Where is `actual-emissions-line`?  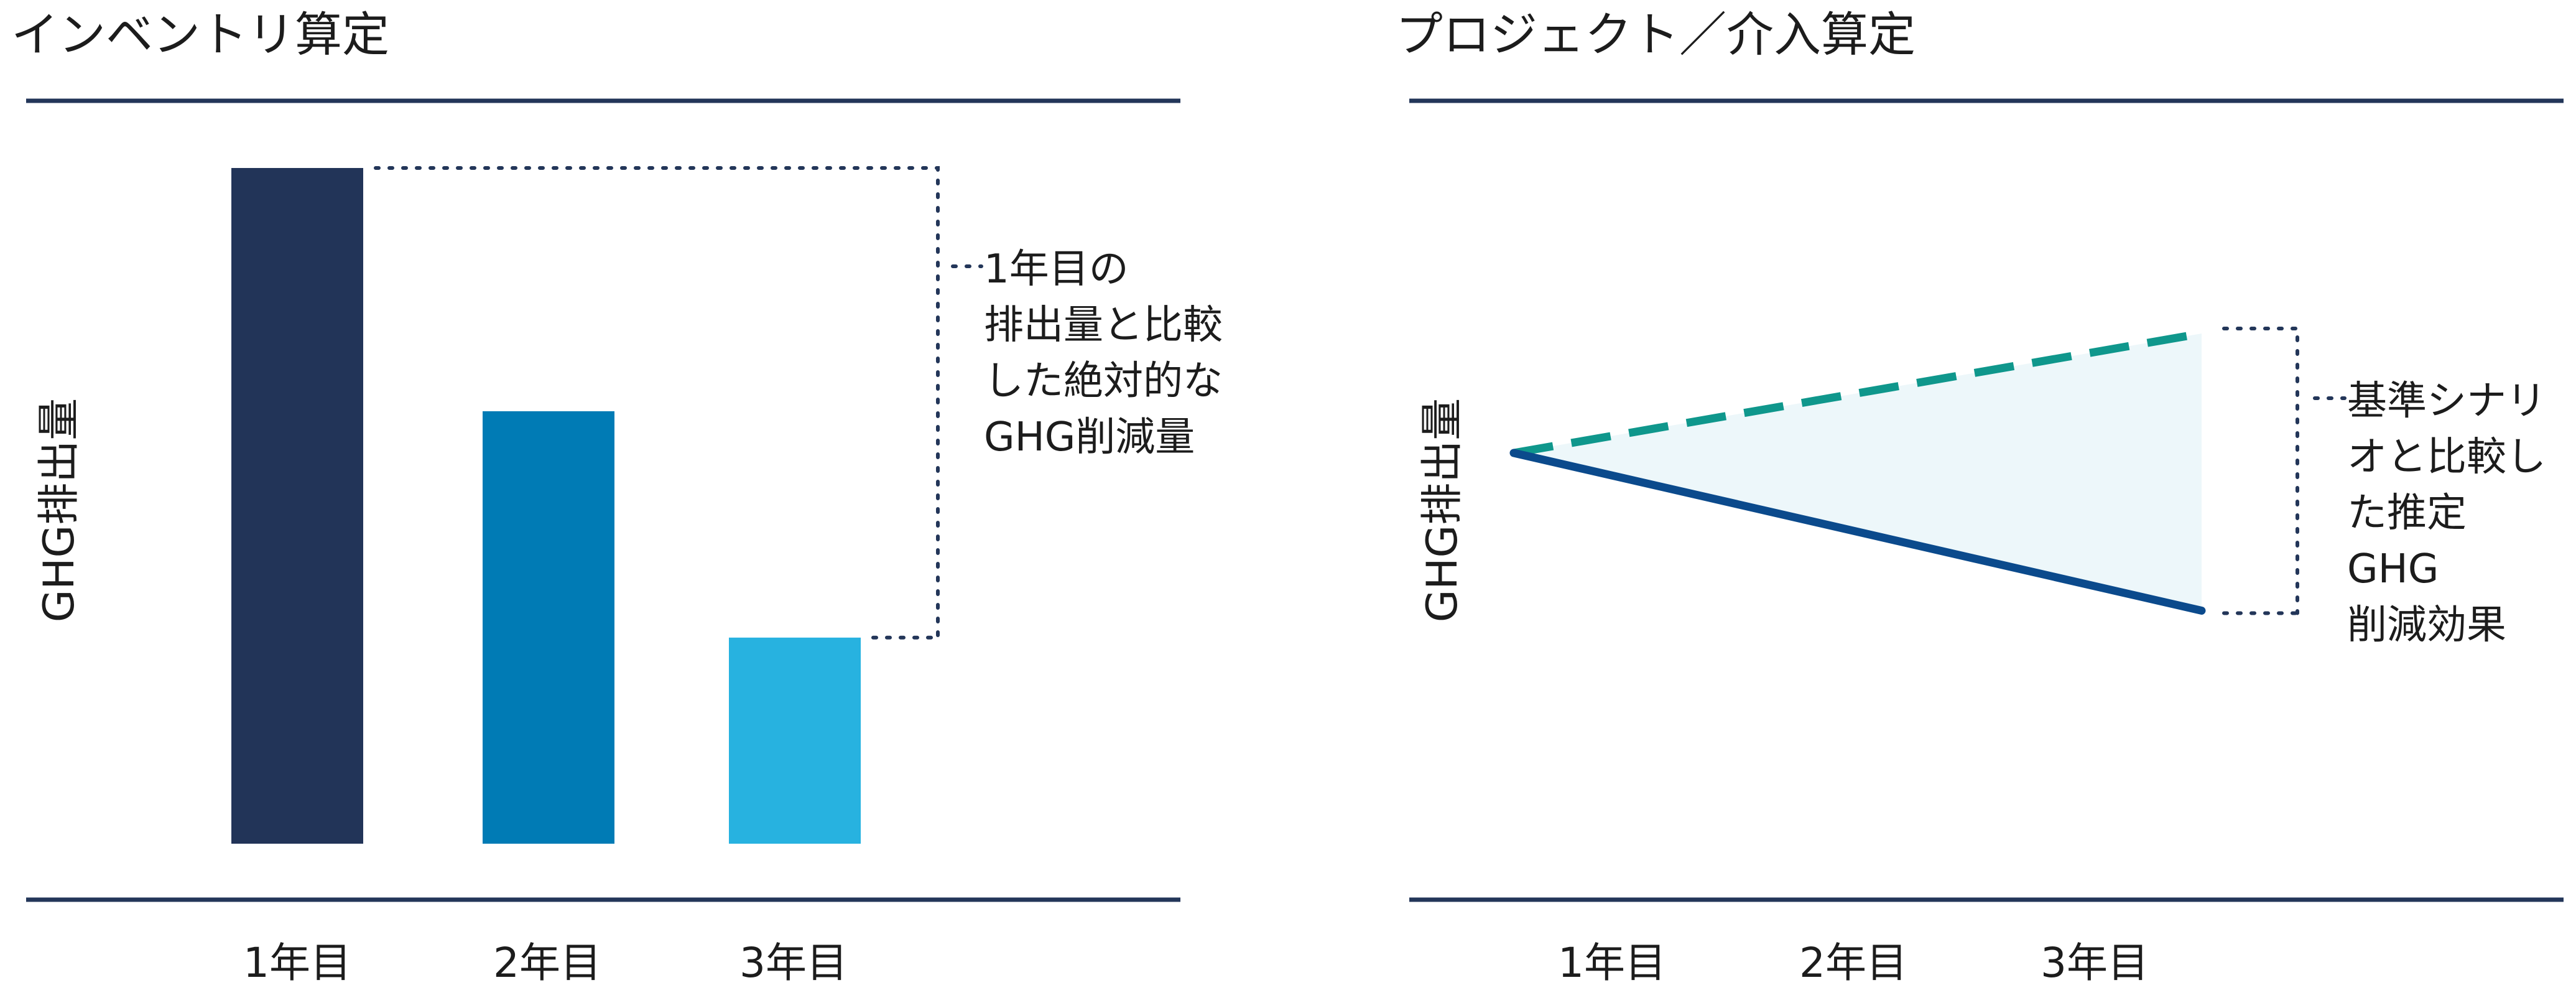
actual-emissions-line is located at coordinates (1858, 532).